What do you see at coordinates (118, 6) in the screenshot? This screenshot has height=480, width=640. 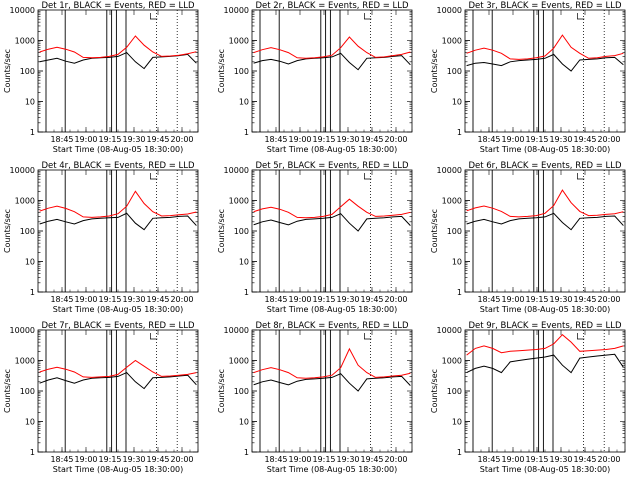 I see `panel-title: Det 1r, BLACK = Events, RED = LLD` at bounding box center [118, 6].